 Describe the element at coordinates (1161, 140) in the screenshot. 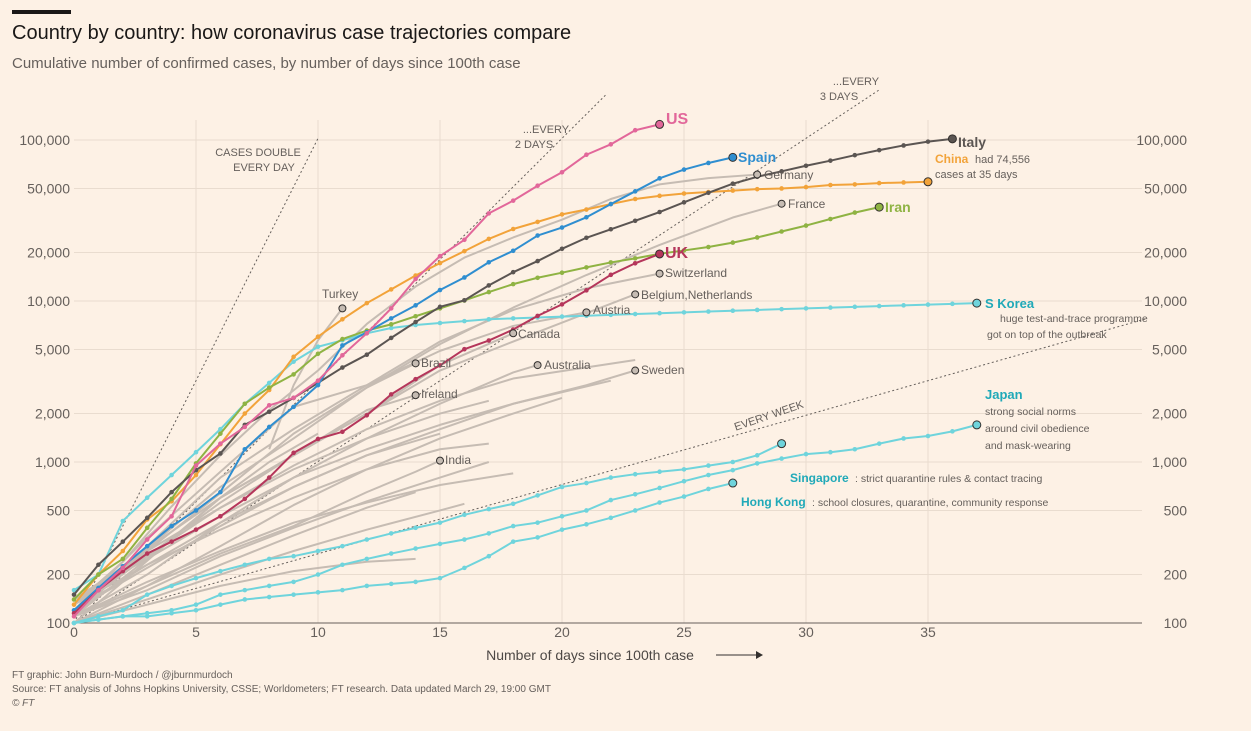

I see `y-tick-label-right: 100,000` at that location.